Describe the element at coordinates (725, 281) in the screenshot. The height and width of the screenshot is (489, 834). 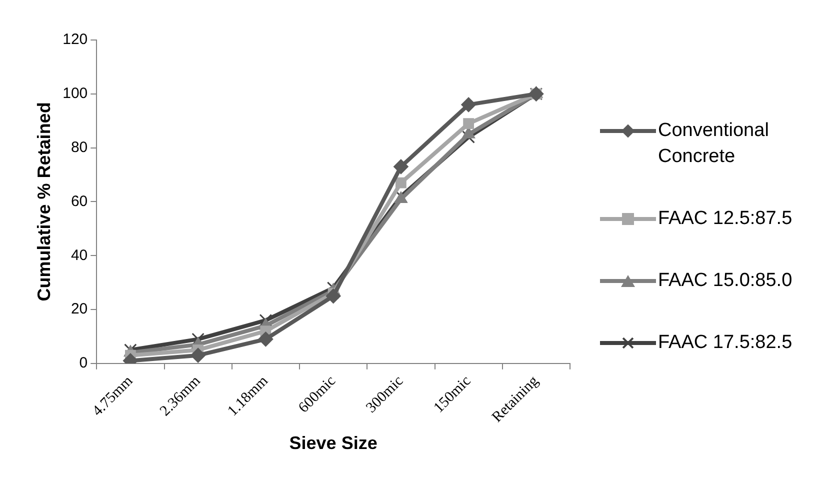
I see `legend-label: FAAC 15.0:85.0` at that location.